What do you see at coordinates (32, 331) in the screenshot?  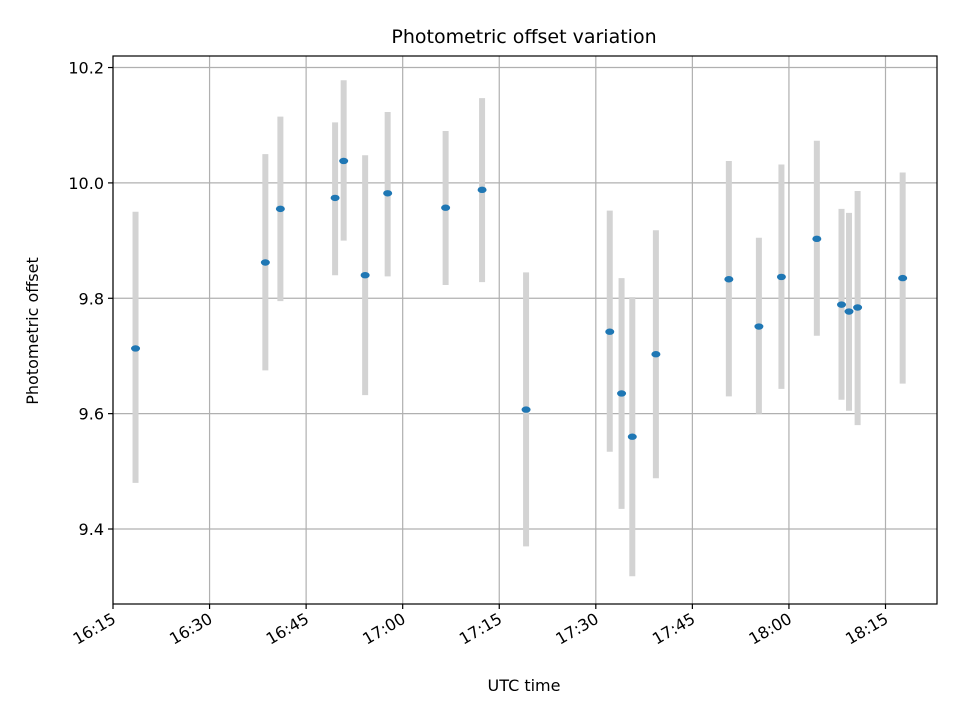 I see `y-axis-label: Photometric offset` at bounding box center [32, 331].